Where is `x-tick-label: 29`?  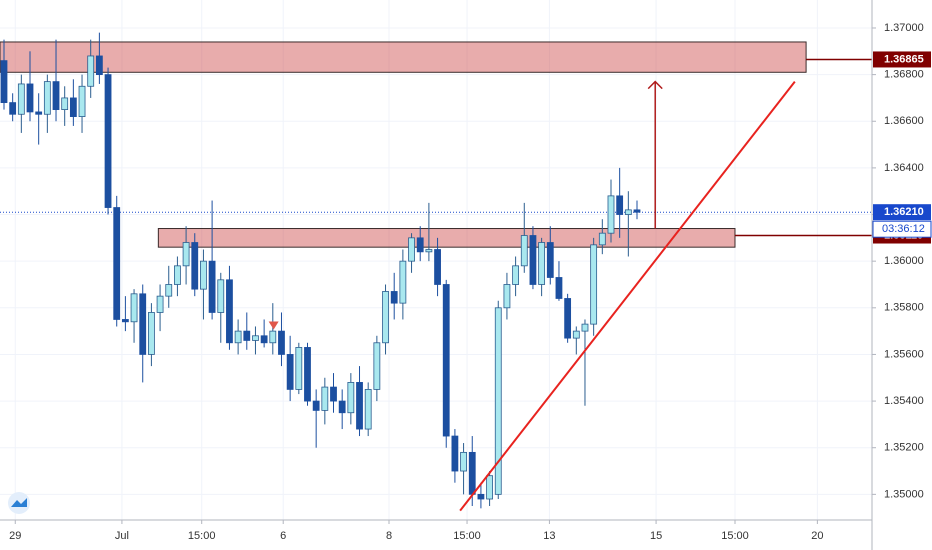 x-tick-label: 29 is located at coordinates (15, 536).